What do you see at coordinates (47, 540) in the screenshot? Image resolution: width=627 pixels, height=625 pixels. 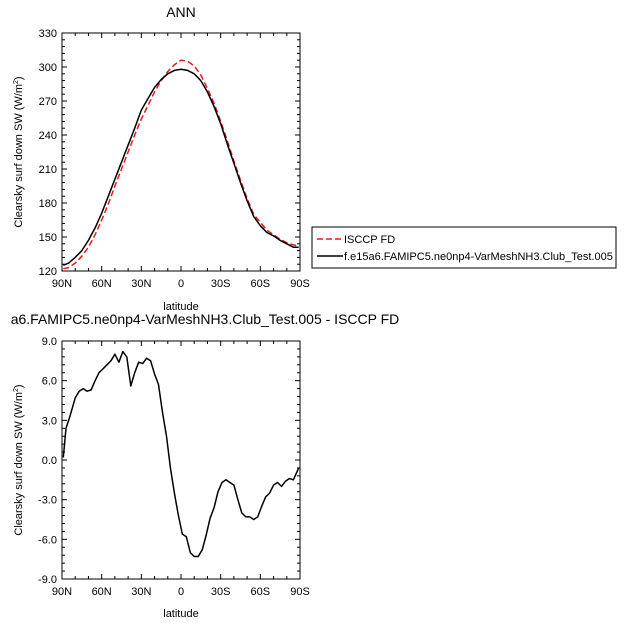 I see `y-tick-label: -6.0` at bounding box center [47, 540].